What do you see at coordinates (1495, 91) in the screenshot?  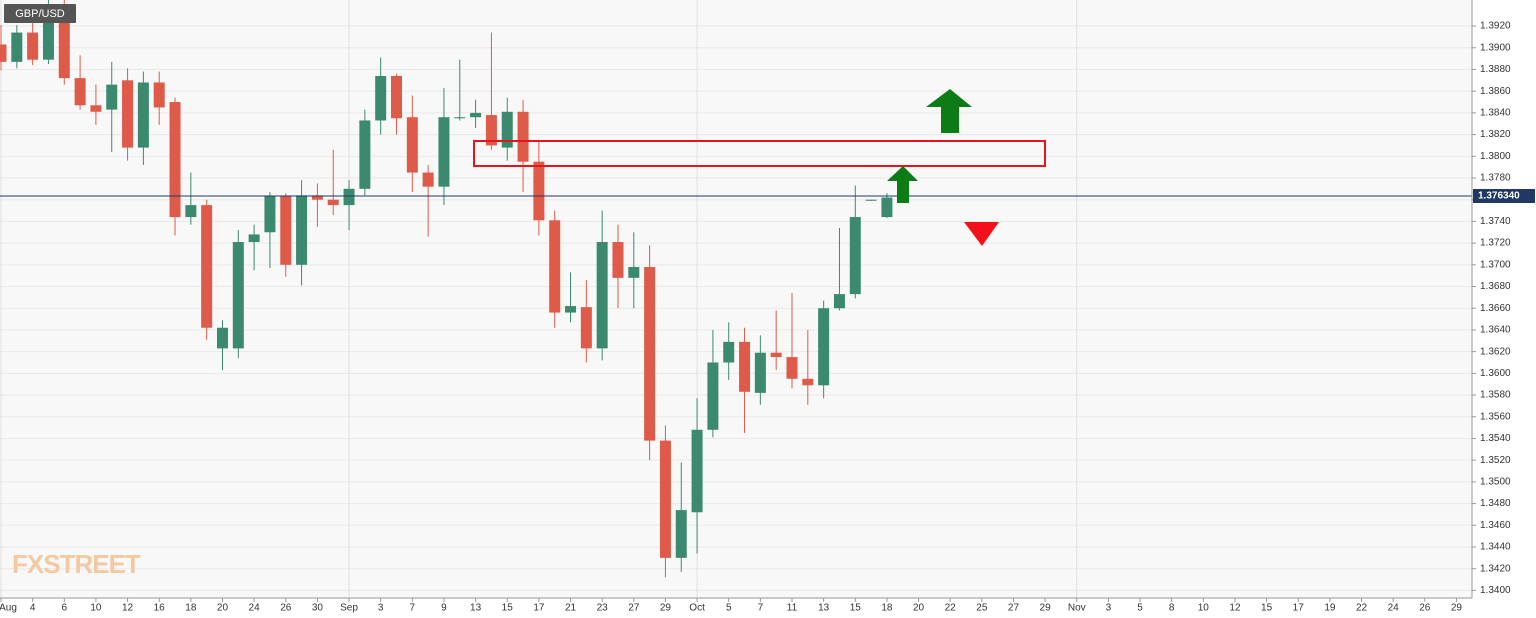 I see `y-tick-label: 1.3860` at bounding box center [1495, 91].